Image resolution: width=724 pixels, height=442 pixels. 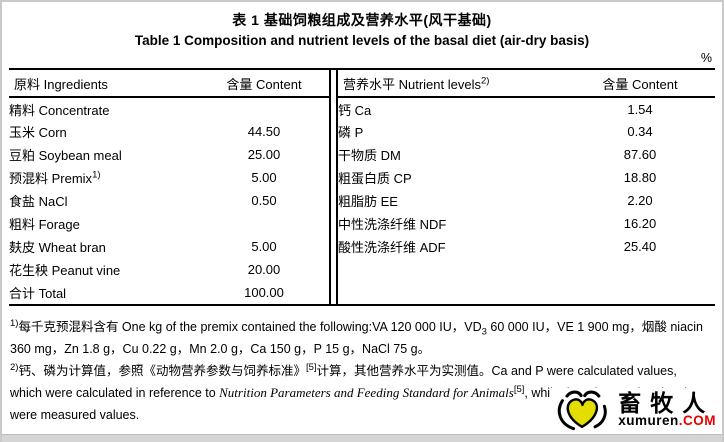 I want to click on logo-tld: .COM, so click(x=697, y=420).